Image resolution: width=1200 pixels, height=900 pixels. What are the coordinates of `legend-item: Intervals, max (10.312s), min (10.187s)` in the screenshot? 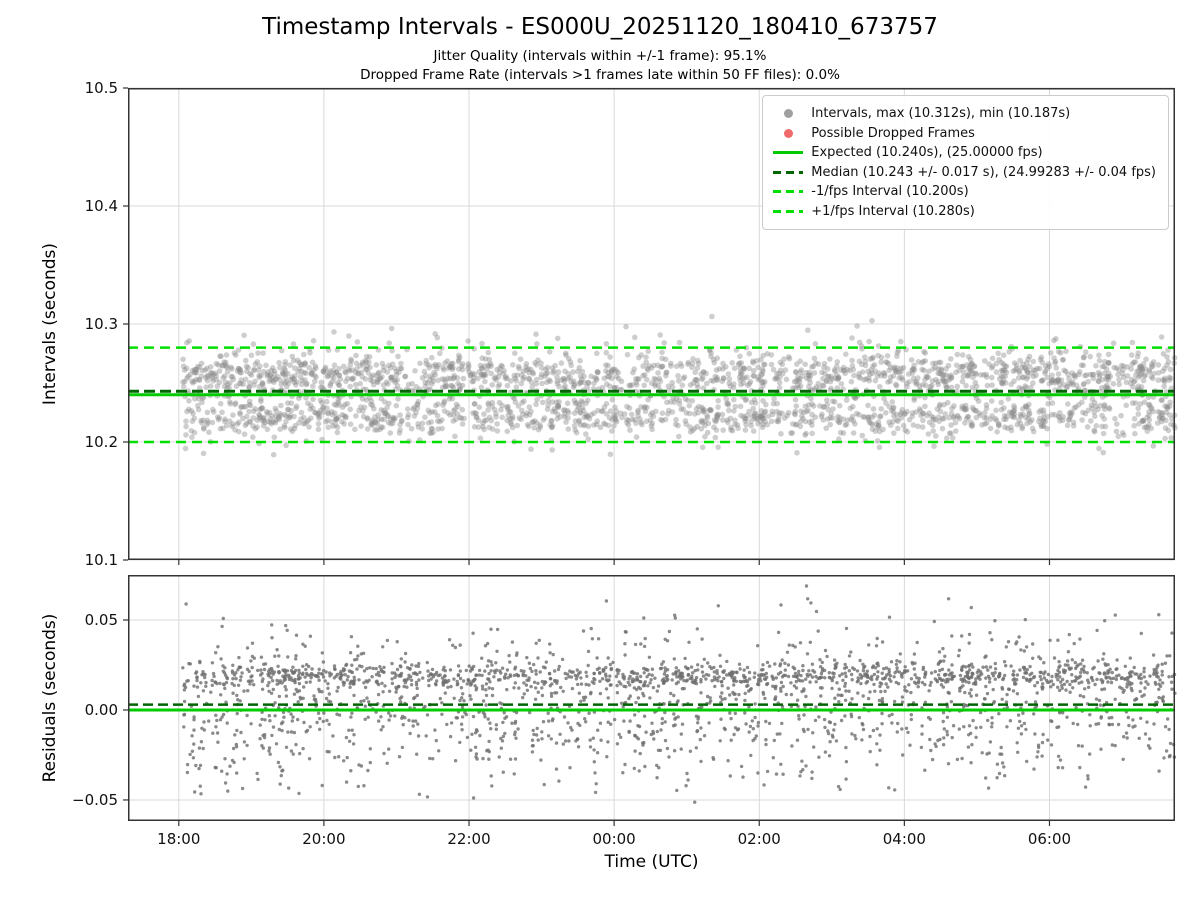 It's located at (963, 114).